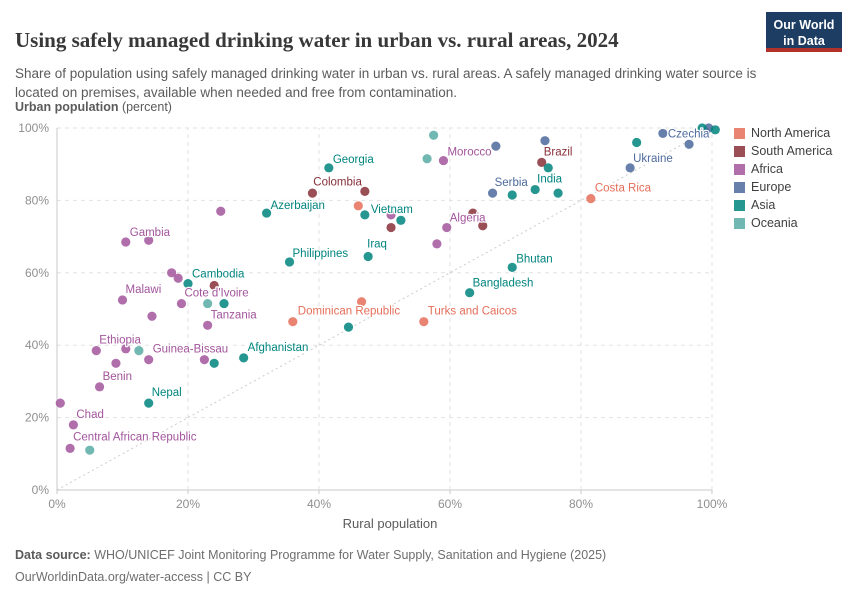 The width and height of the screenshot is (850, 600). What do you see at coordinates (804, 32) in the screenshot?
I see `owid-logo: Our World in Data` at bounding box center [804, 32].